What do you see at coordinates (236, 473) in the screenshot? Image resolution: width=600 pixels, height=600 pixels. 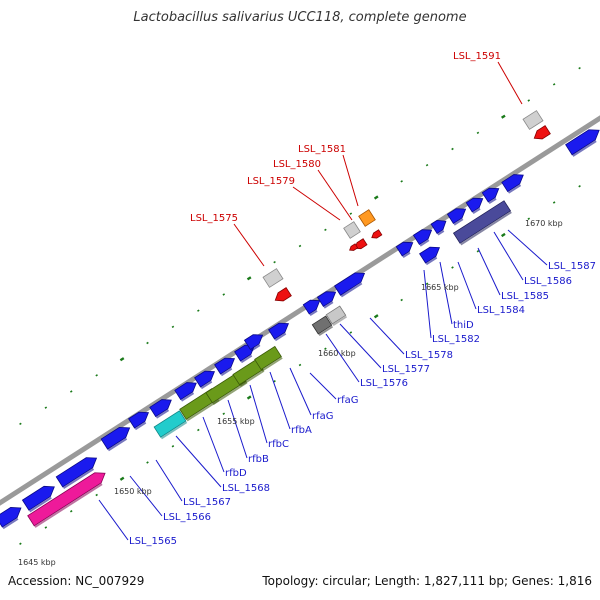 I see `gene-label-rfbd: rfbD` at bounding box center [236, 473].